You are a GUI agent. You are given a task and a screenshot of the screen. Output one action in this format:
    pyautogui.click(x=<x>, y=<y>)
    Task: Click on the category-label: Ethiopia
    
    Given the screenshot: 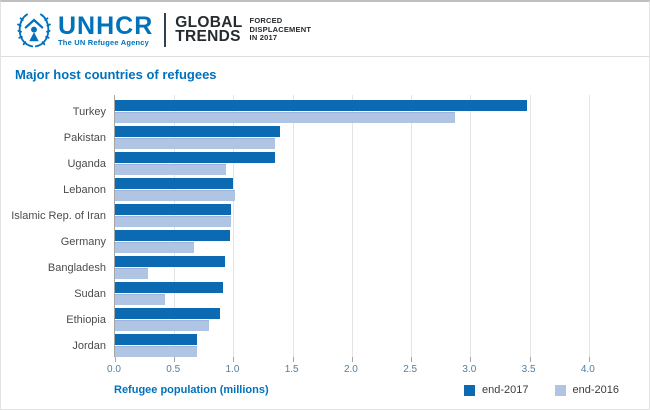 What is the action you would take?
    pyautogui.click(x=86, y=319)
    